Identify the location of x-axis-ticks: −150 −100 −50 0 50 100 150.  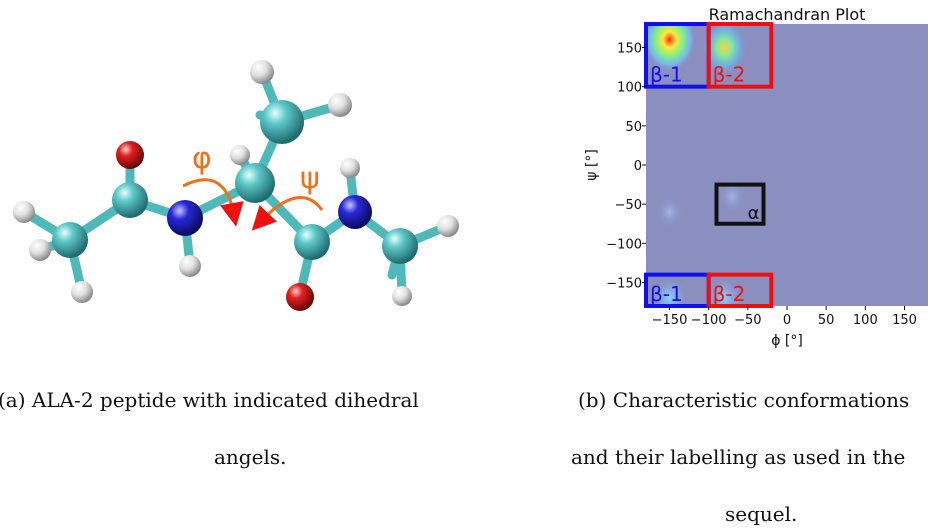
(784, 317).